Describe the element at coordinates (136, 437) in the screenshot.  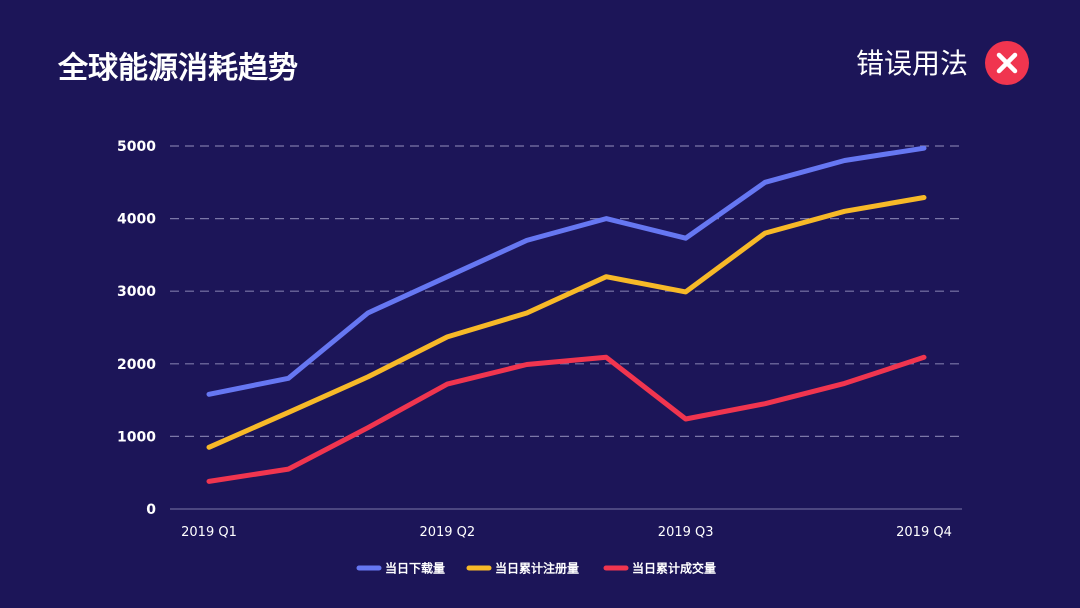
I see `y-tick-label: 1000` at that location.